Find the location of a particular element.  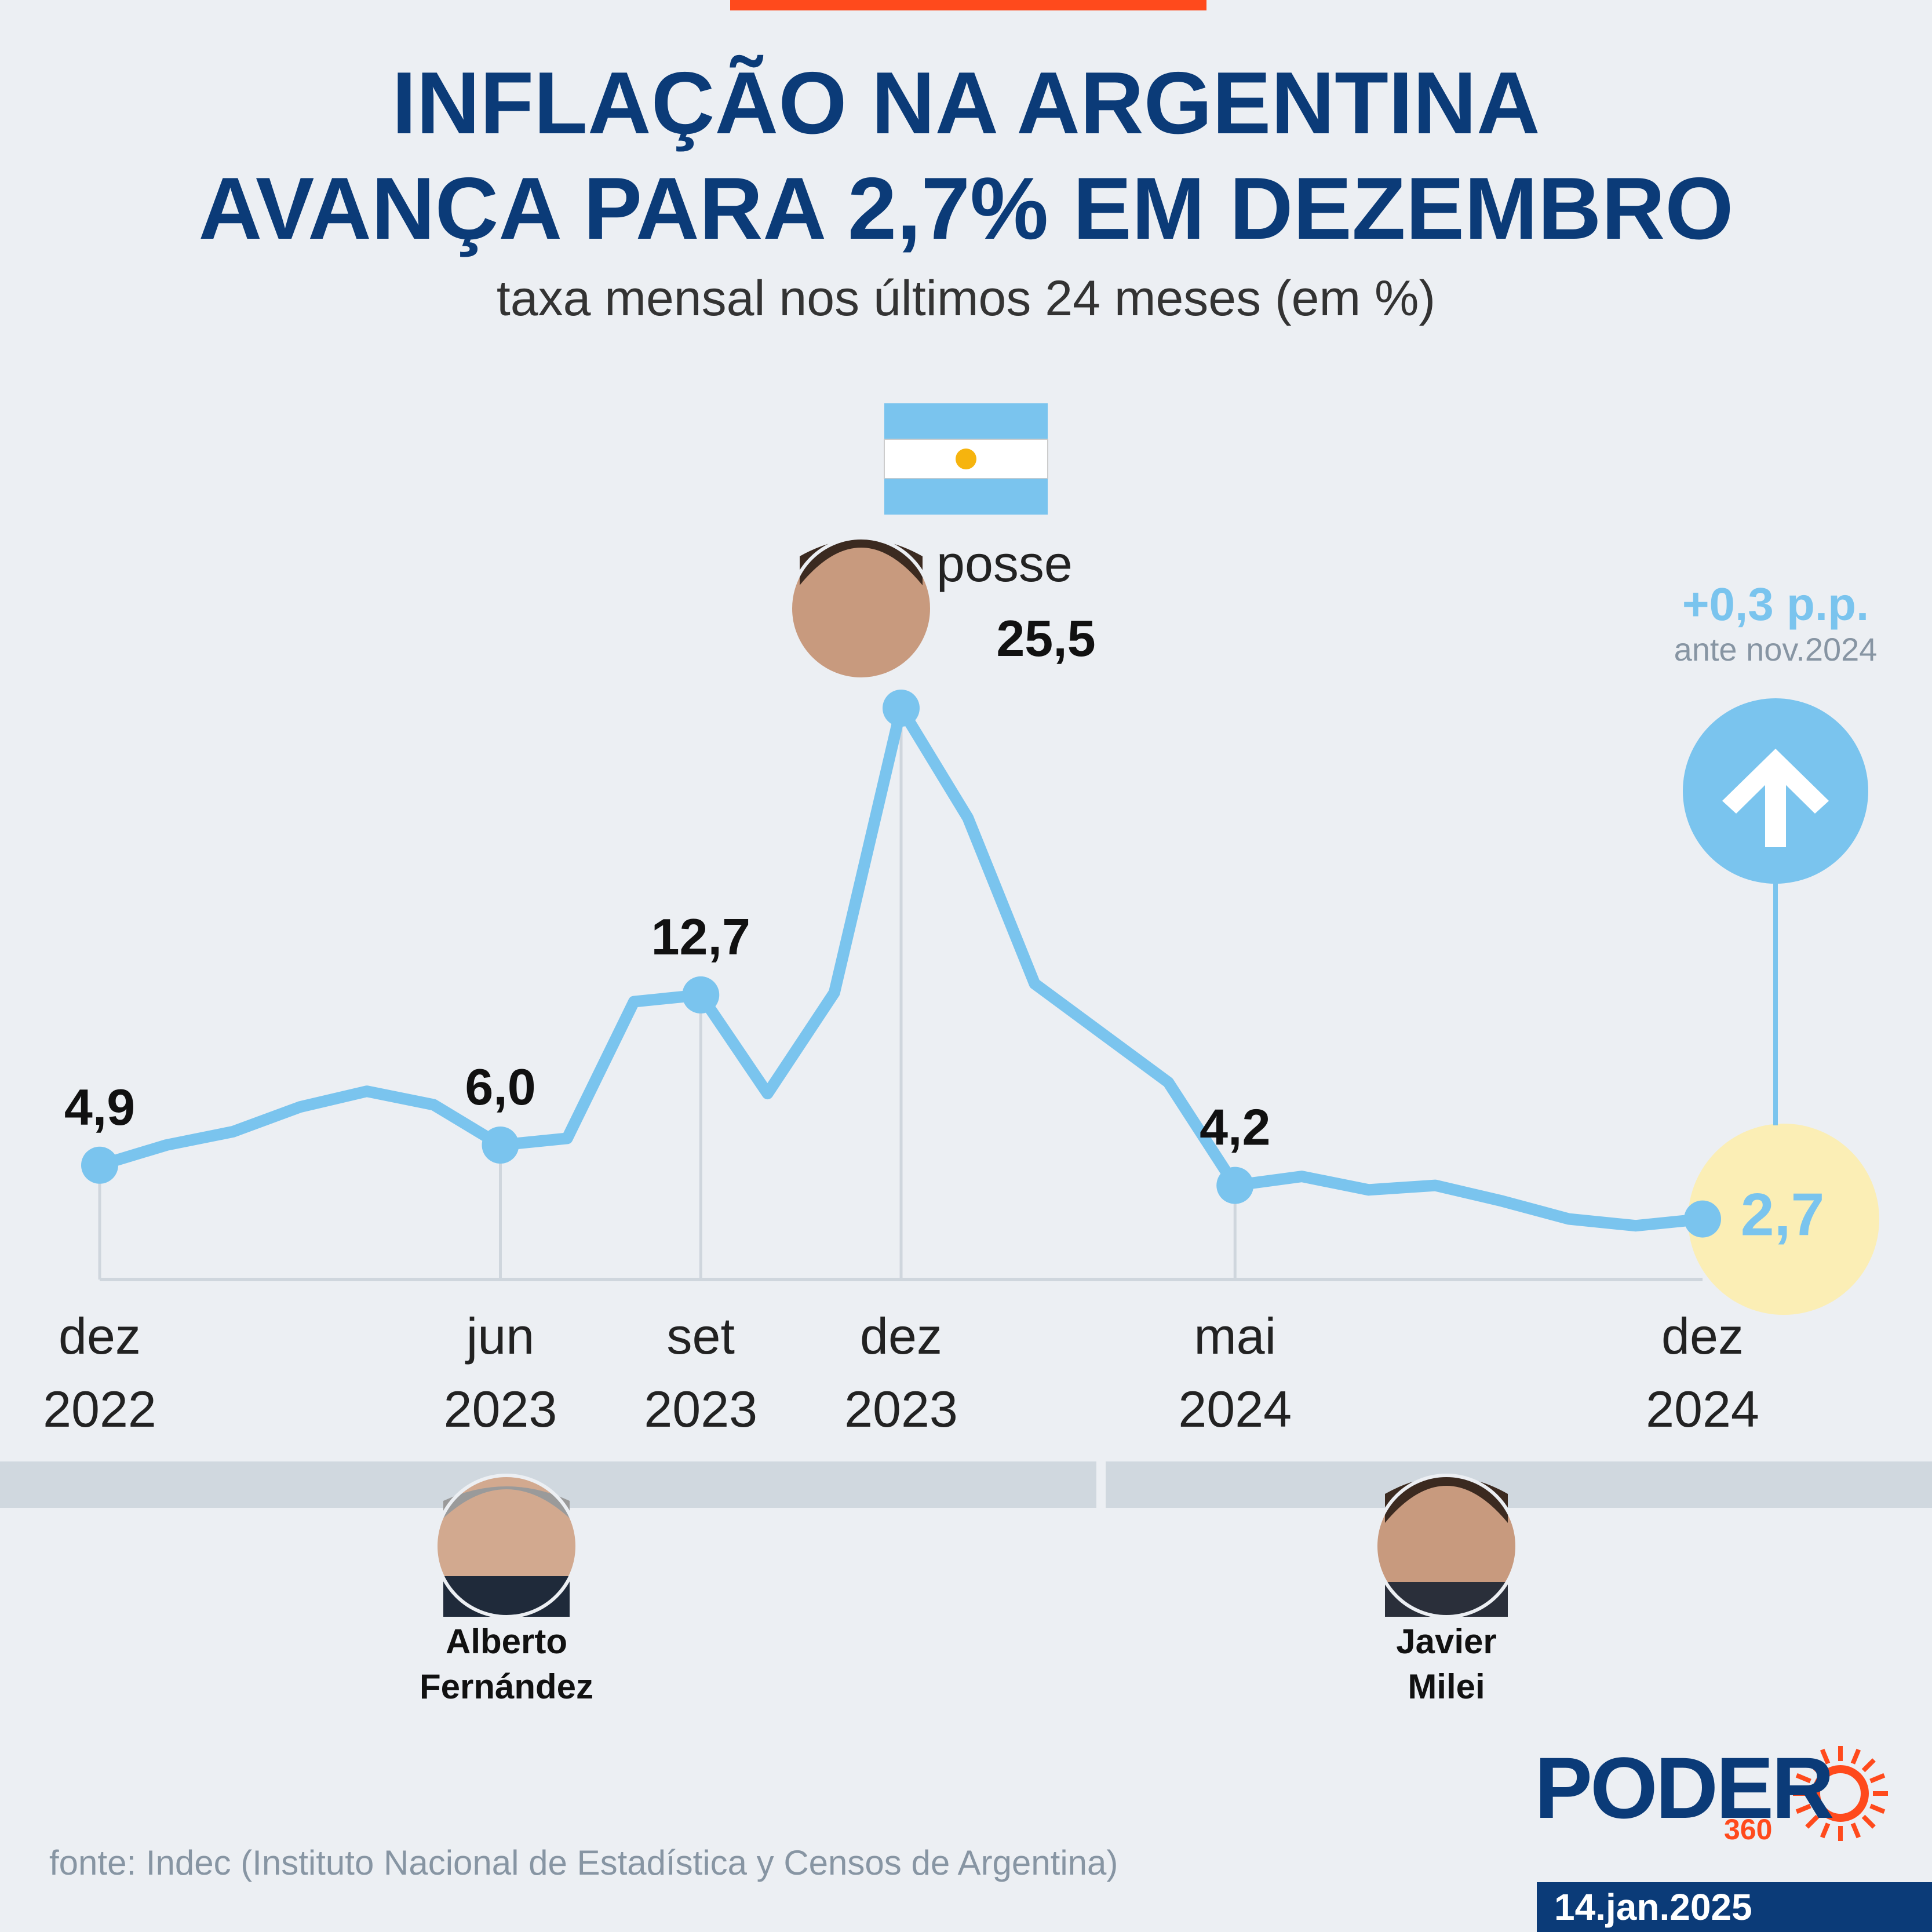

title-line-1: INFLAÇÃO NA ARGENTINA is located at coordinates (966, 103).